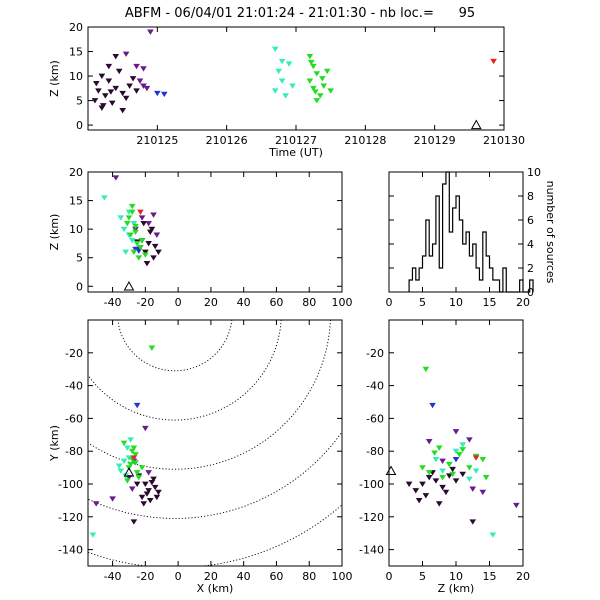 The image size is (600, 600). What do you see at coordinates (530, 220) in the screenshot?
I see `y-tick-label: 6` at bounding box center [530, 220].